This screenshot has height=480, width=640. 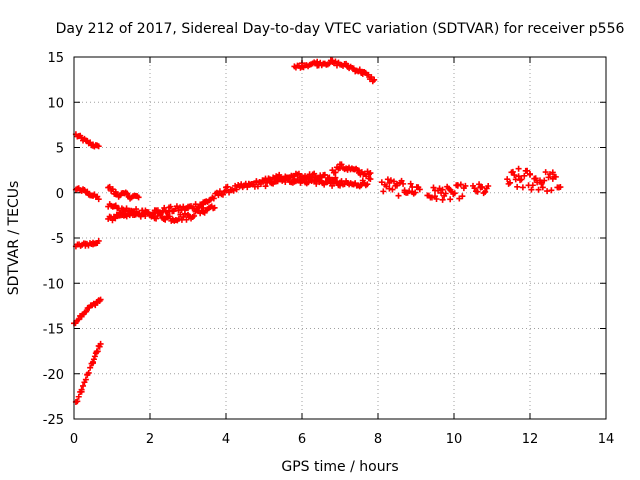 What do you see at coordinates (334, 71) in the screenshot?
I see `series-arc-top-high` at bounding box center [334, 71].